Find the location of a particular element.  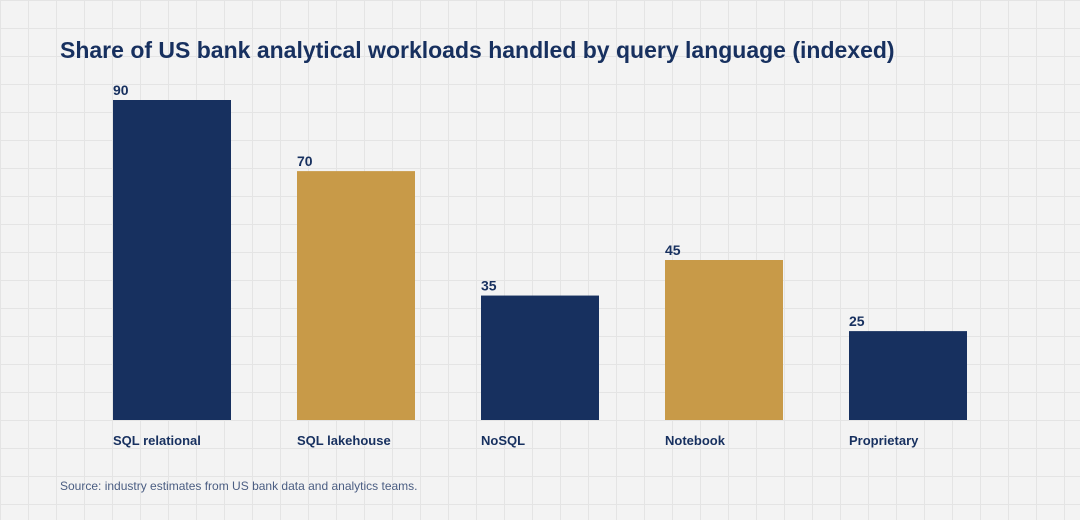

bar-value-label-2: 35 is located at coordinates (489, 286).